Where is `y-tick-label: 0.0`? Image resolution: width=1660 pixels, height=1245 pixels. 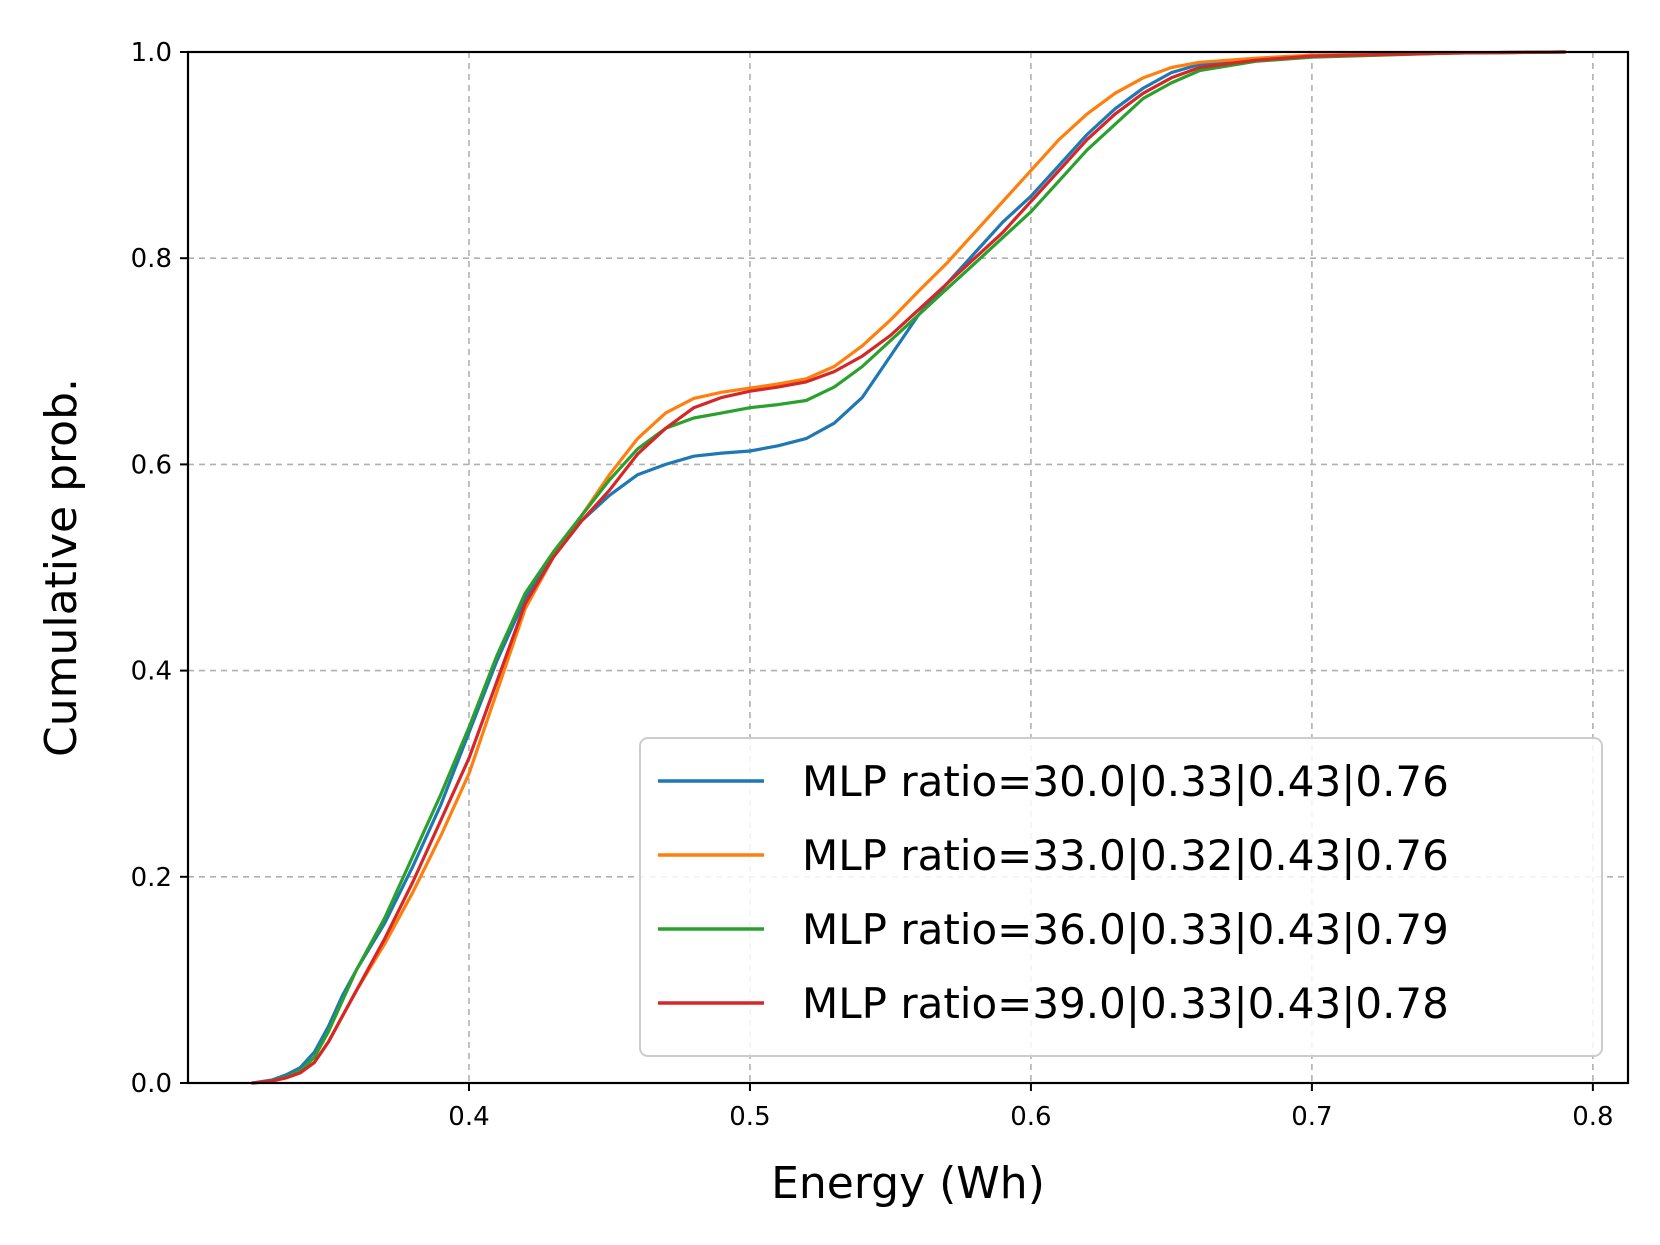 y-tick-label: 0.0 is located at coordinates (151, 1084).